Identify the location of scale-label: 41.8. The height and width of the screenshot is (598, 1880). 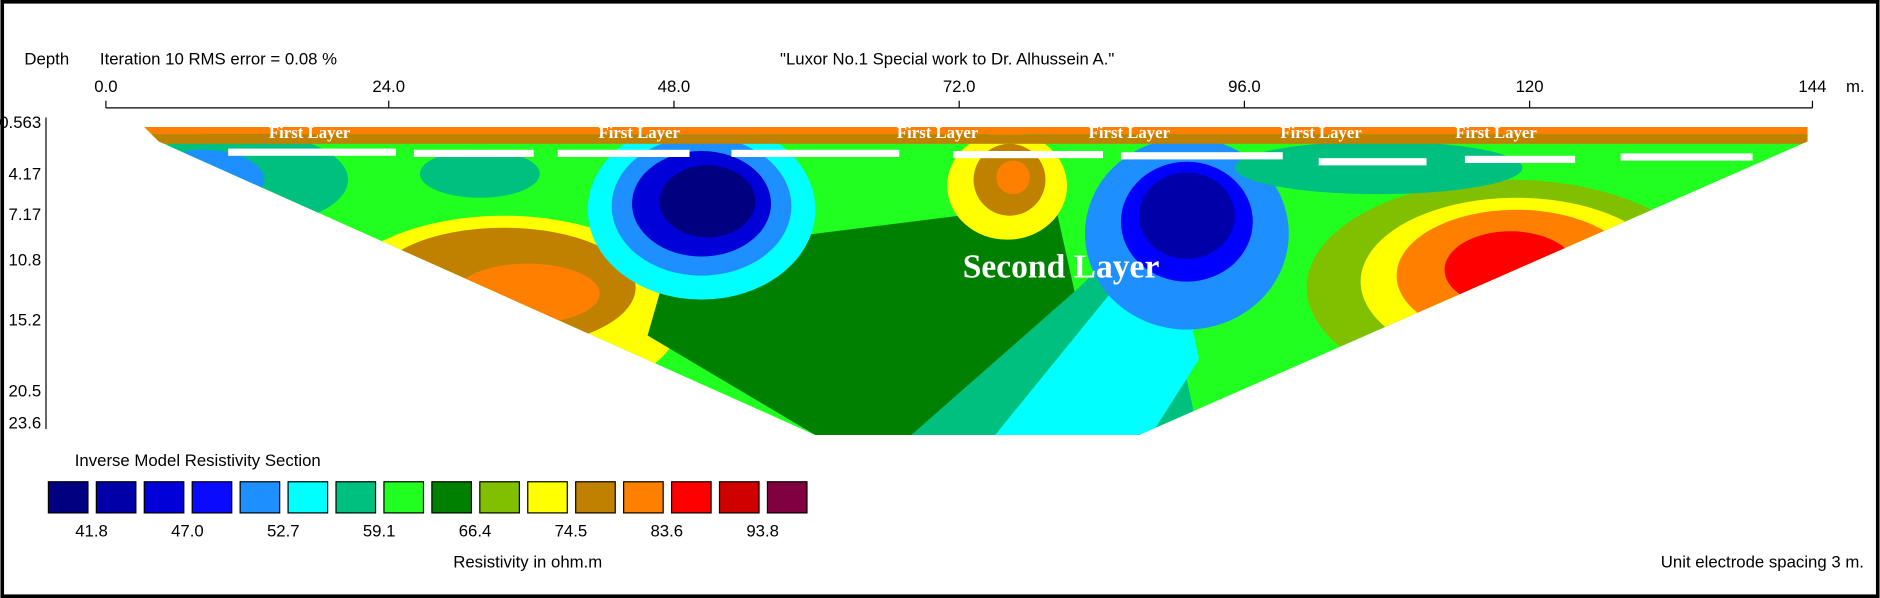
(91, 531).